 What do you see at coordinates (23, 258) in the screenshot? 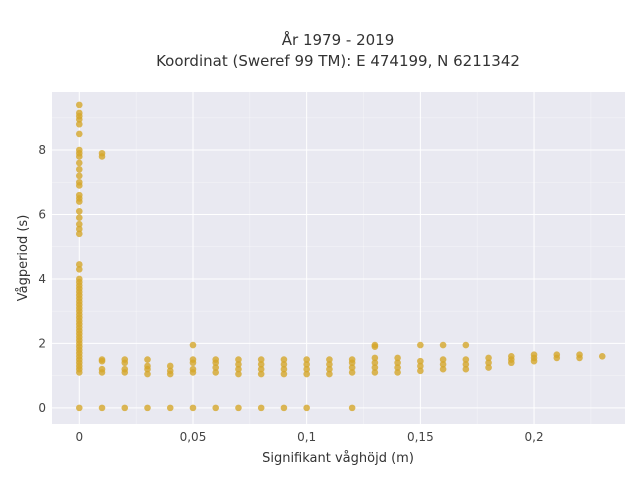
I see `y-axis-label: Vågperiod (s)` at bounding box center [23, 258].